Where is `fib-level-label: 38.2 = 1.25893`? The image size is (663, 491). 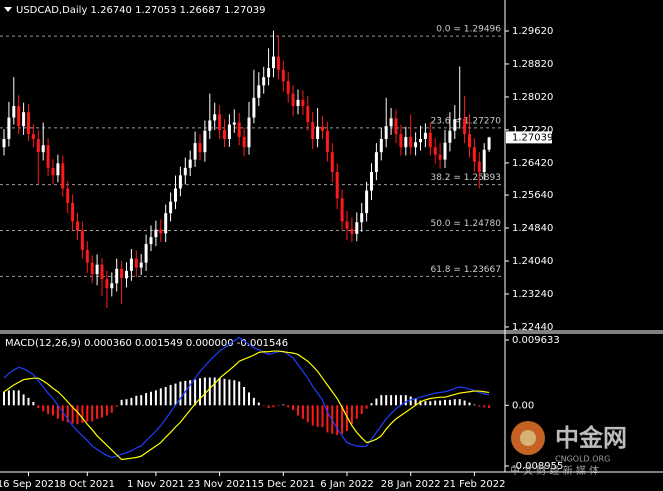
fib-level-label: 38.2 = 1.25893 is located at coordinates (465, 178).